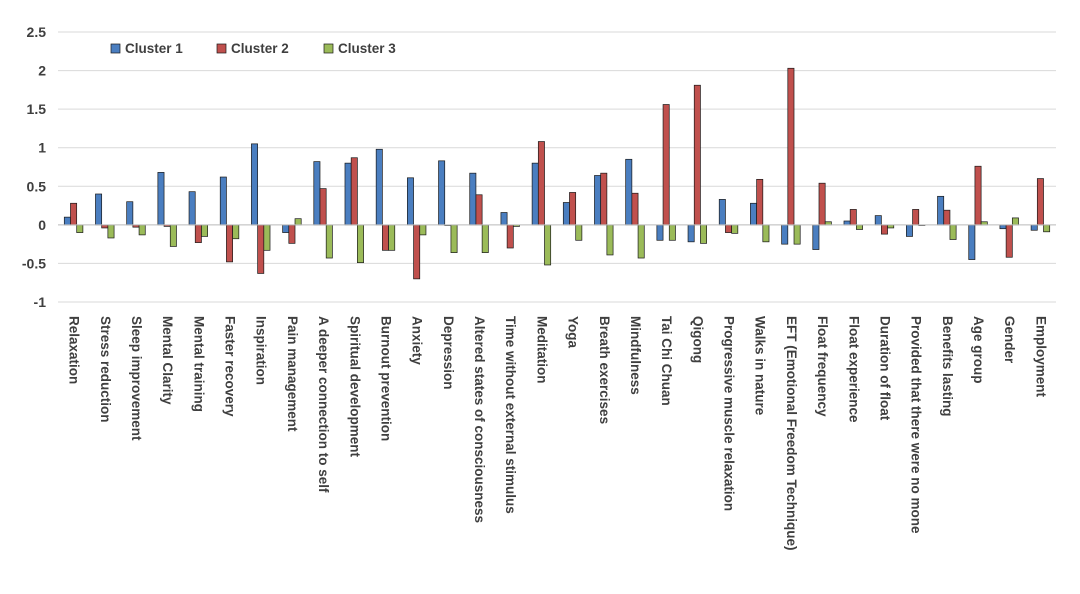 The width and height of the screenshot is (1080, 594). I want to click on x-category-label: Inspiration, so click(261, 350).